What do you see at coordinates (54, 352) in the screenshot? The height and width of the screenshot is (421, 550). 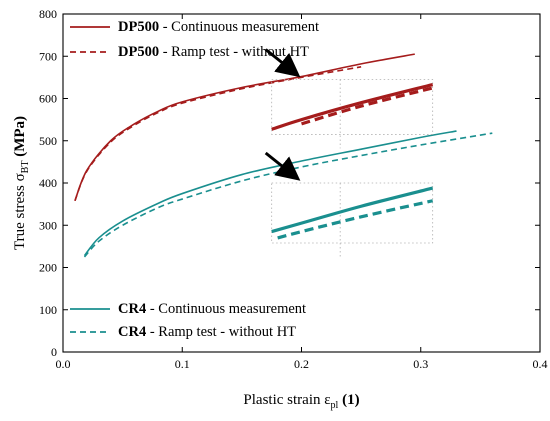 I see `y-tick-label: 0` at bounding box center [54, 352].